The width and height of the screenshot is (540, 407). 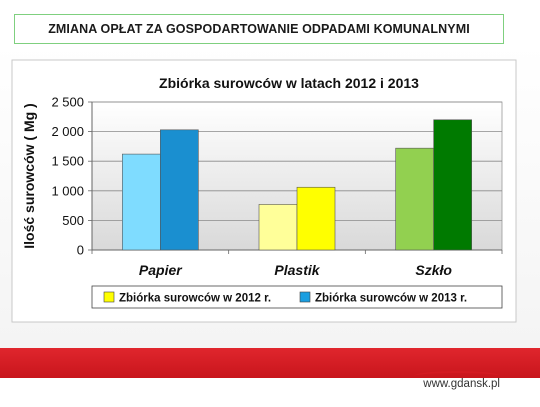 I want to click on chart-title: Zbiórka surowców w latach 2012 i 2013, so click(x=289, y=83).